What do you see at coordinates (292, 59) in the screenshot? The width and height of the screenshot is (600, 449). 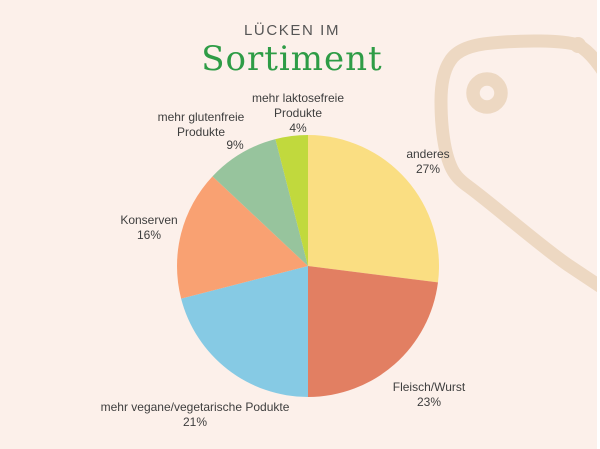 I see `page-title: Sortiment` at bounding box center [292, 59].